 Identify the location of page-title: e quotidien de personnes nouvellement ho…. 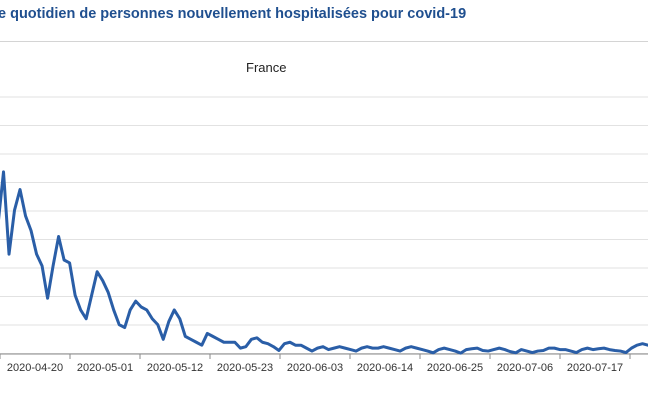
(233, 14).